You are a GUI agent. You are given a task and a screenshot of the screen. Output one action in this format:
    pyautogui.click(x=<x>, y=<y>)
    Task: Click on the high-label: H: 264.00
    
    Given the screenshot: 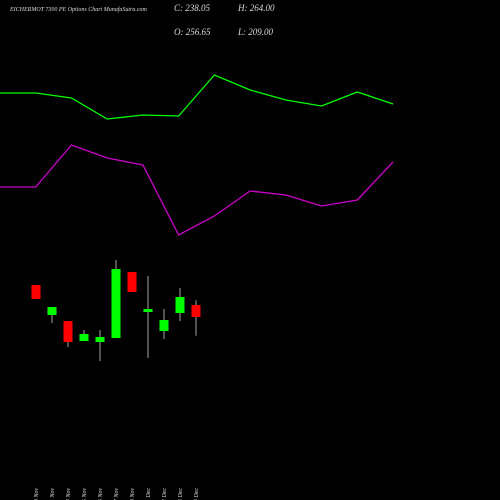 What is the action you would take?
    pyautogui.click(x=256, y=8)
    